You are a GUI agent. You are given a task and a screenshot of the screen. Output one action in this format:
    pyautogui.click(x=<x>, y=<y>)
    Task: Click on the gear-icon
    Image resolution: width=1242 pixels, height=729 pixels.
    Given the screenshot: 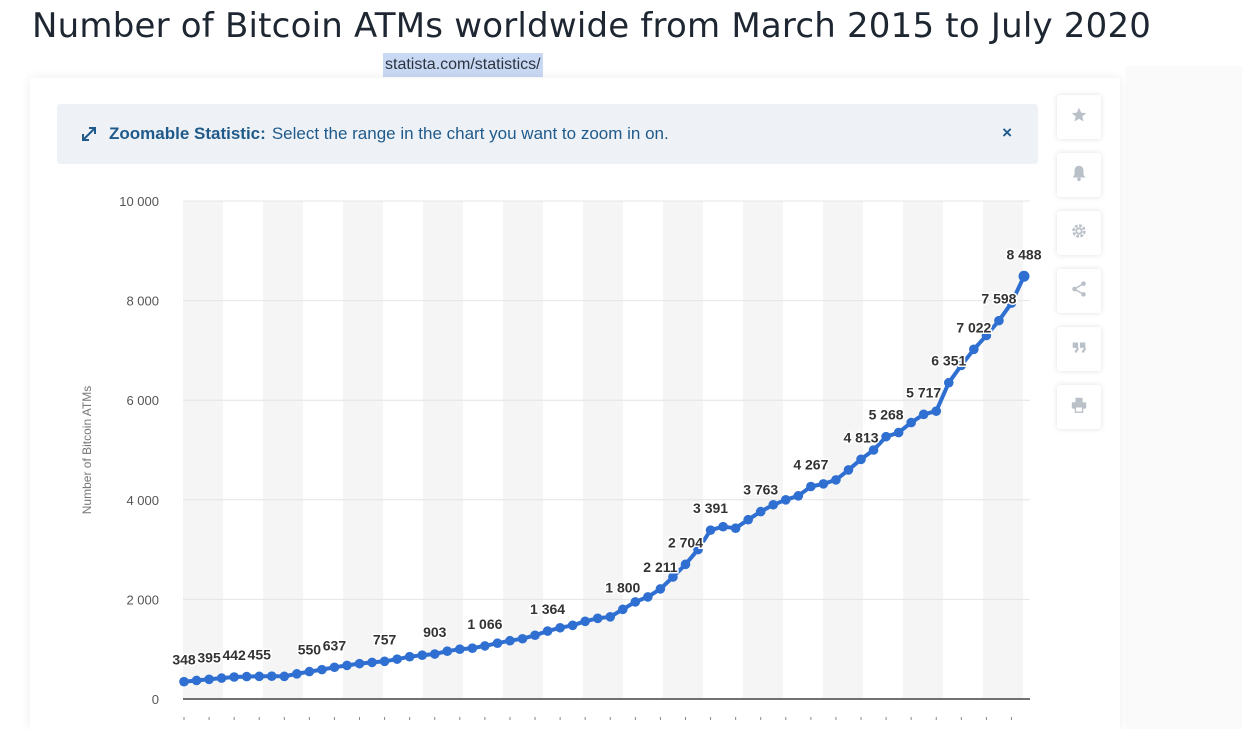 What is the action you would take?
    pyautogui.click(x=1079, y=233)
    